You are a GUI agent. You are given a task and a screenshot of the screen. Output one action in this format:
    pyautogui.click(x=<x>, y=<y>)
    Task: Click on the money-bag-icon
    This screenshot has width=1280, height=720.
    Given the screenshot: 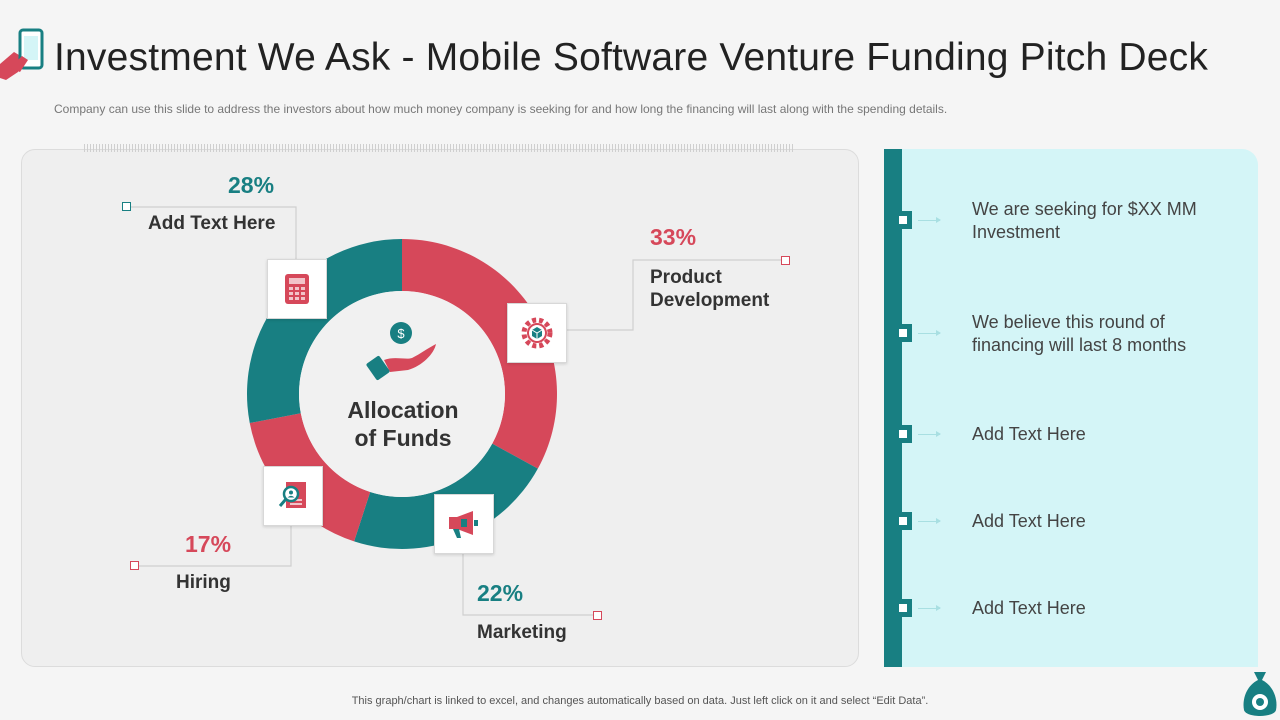 What is the action you would take?
    pyautogui.click(x=1260, y=694)
    